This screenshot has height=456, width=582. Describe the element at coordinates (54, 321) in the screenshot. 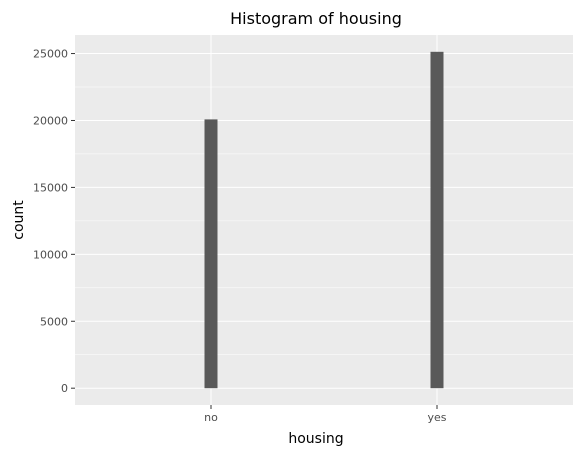

I see `y-tick-label: 5000` at that location.